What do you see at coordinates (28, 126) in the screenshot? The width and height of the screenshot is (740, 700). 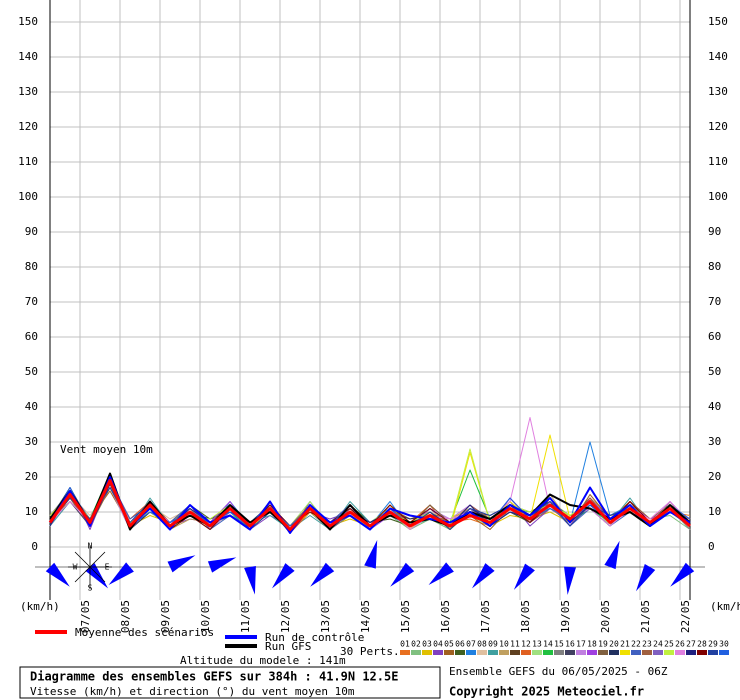 I see `y-tick-label: 120` at bounding box center [28, 126].